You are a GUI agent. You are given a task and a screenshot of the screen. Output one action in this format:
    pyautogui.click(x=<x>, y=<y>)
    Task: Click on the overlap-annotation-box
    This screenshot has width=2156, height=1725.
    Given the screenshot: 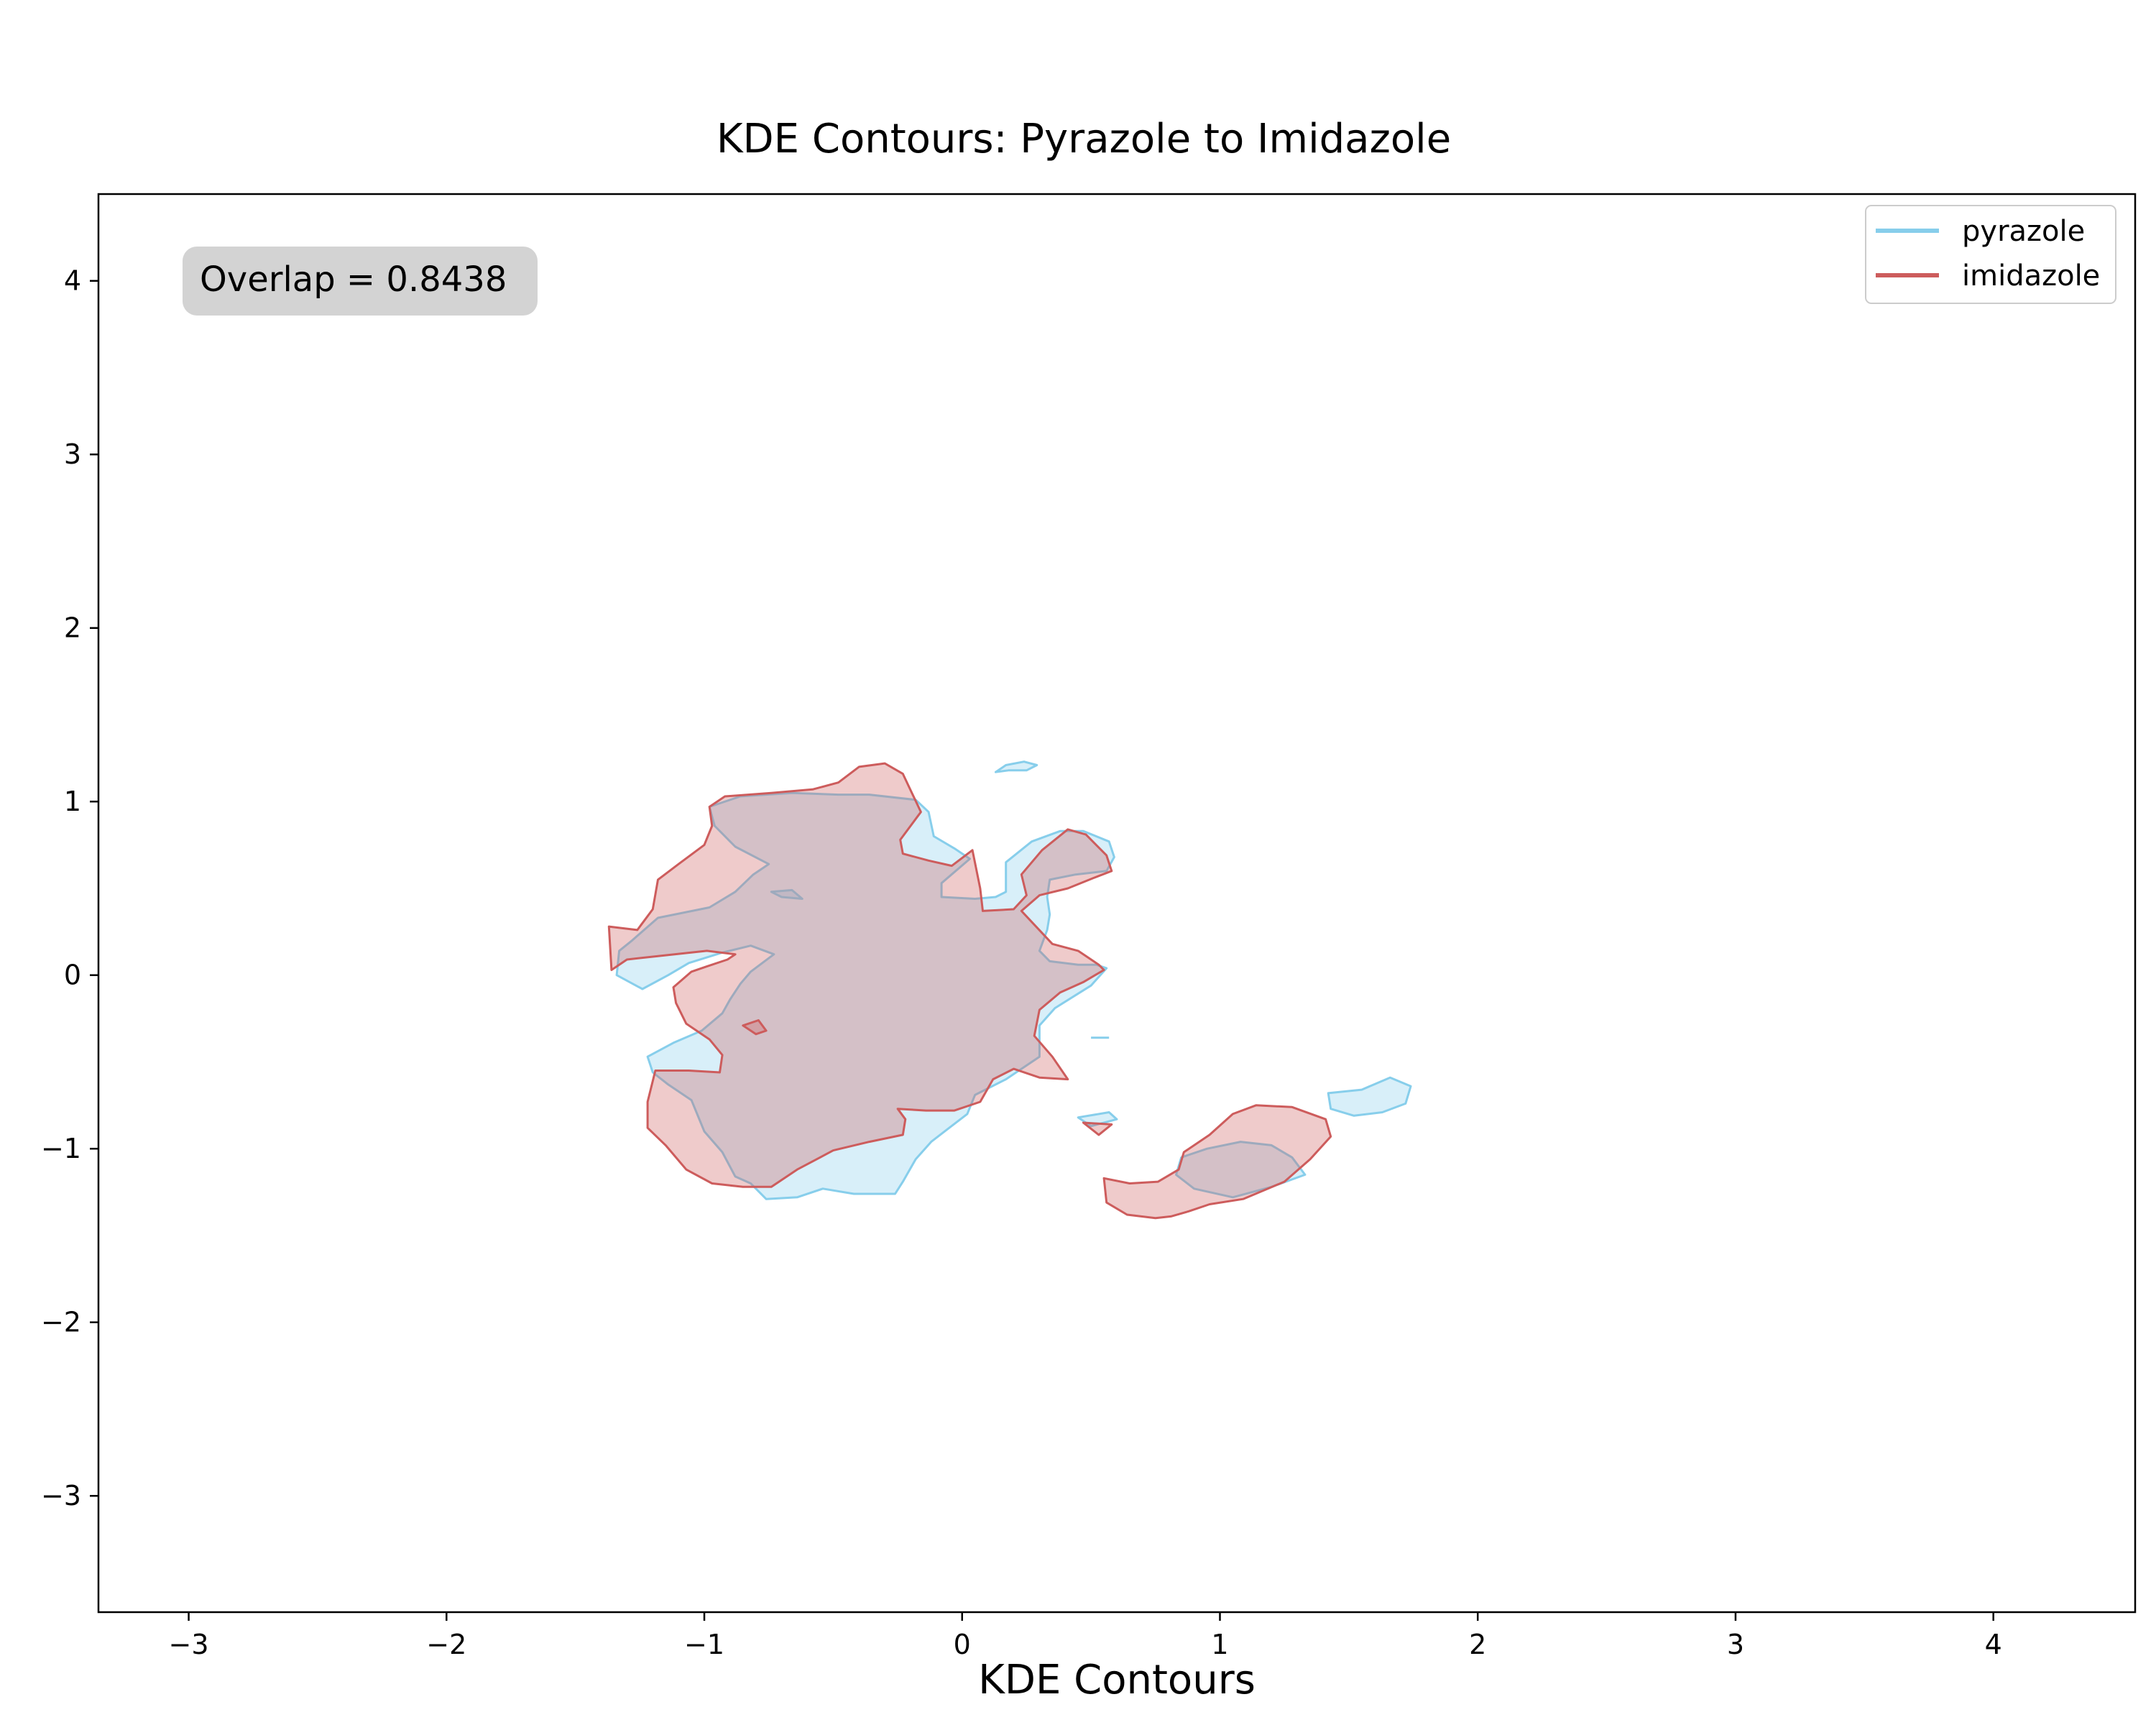 What is the action you would take?
    pyautogui.click(x=361, y=281)
    